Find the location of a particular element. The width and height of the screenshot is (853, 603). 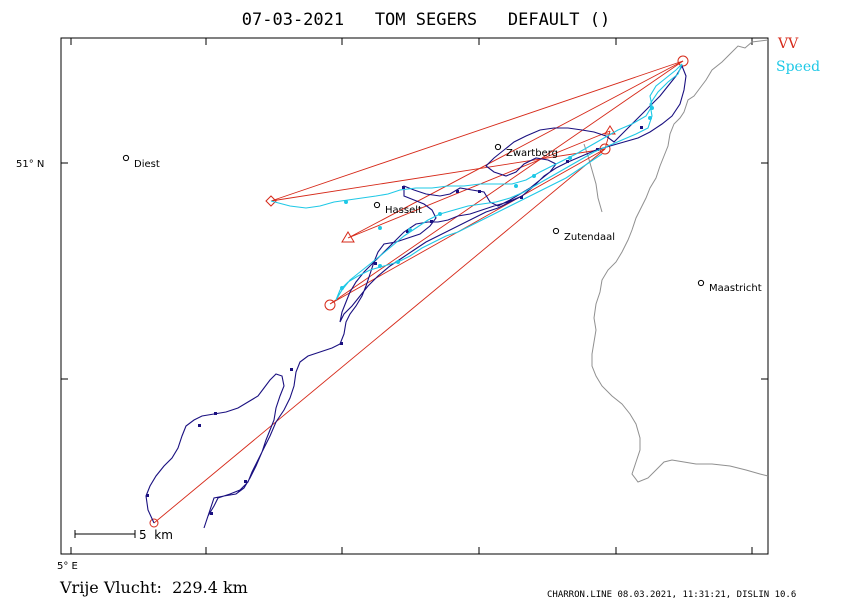

place-dot-zutendaal is located at coordinates (556, 231).